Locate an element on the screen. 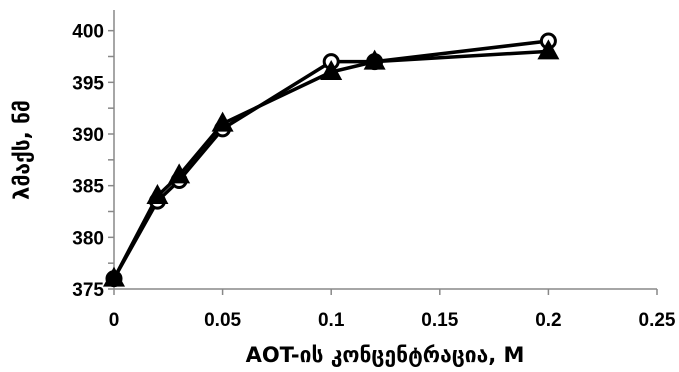 Image resolution: width=679 pixels, height=372 pixels. x-axis-title: AOT-ის კონცენტრაცია, M is located at coordinates (385, 355).